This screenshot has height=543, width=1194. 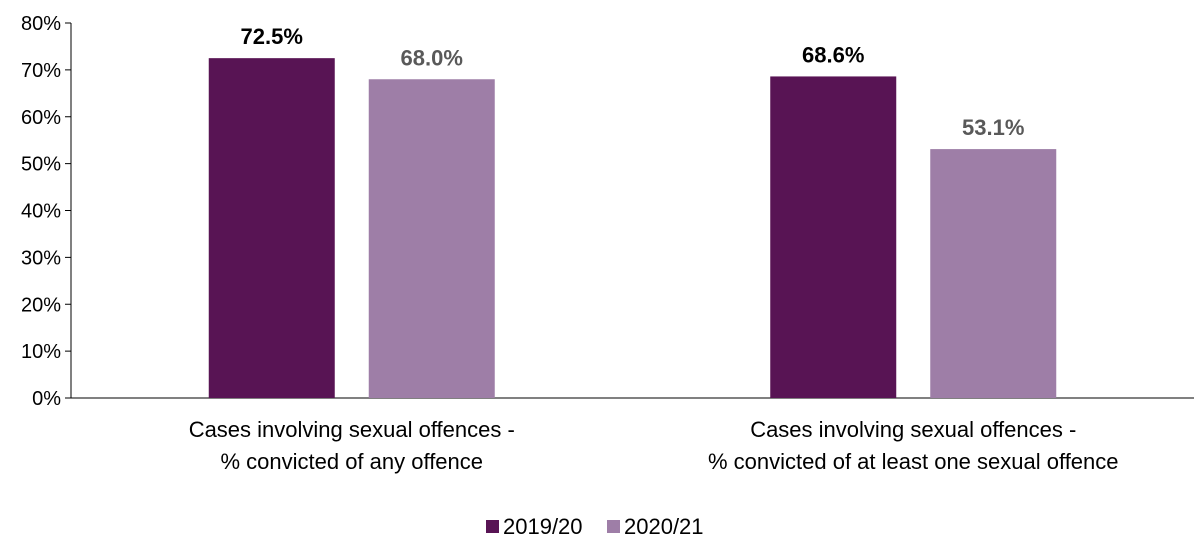 What do you see at coordinates (41, 305) in the screenshot?
I see `y-tick-label: 20%` at bounding box center [41, 305].